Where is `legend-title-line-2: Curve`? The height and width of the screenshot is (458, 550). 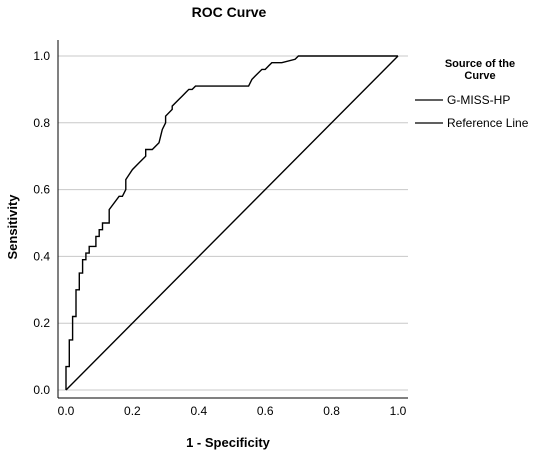 legend-title-line-2: Curve is located at coordinates (479, 76).